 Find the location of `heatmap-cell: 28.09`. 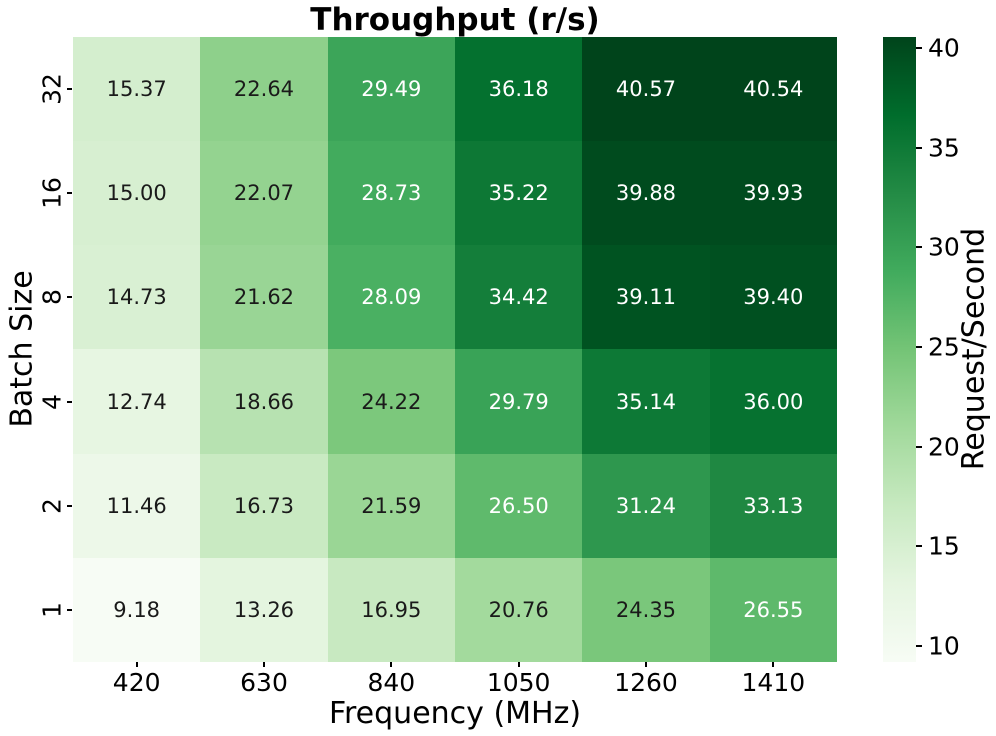

heatmap-cell: 28.09 is located at coordinates (391, 297).